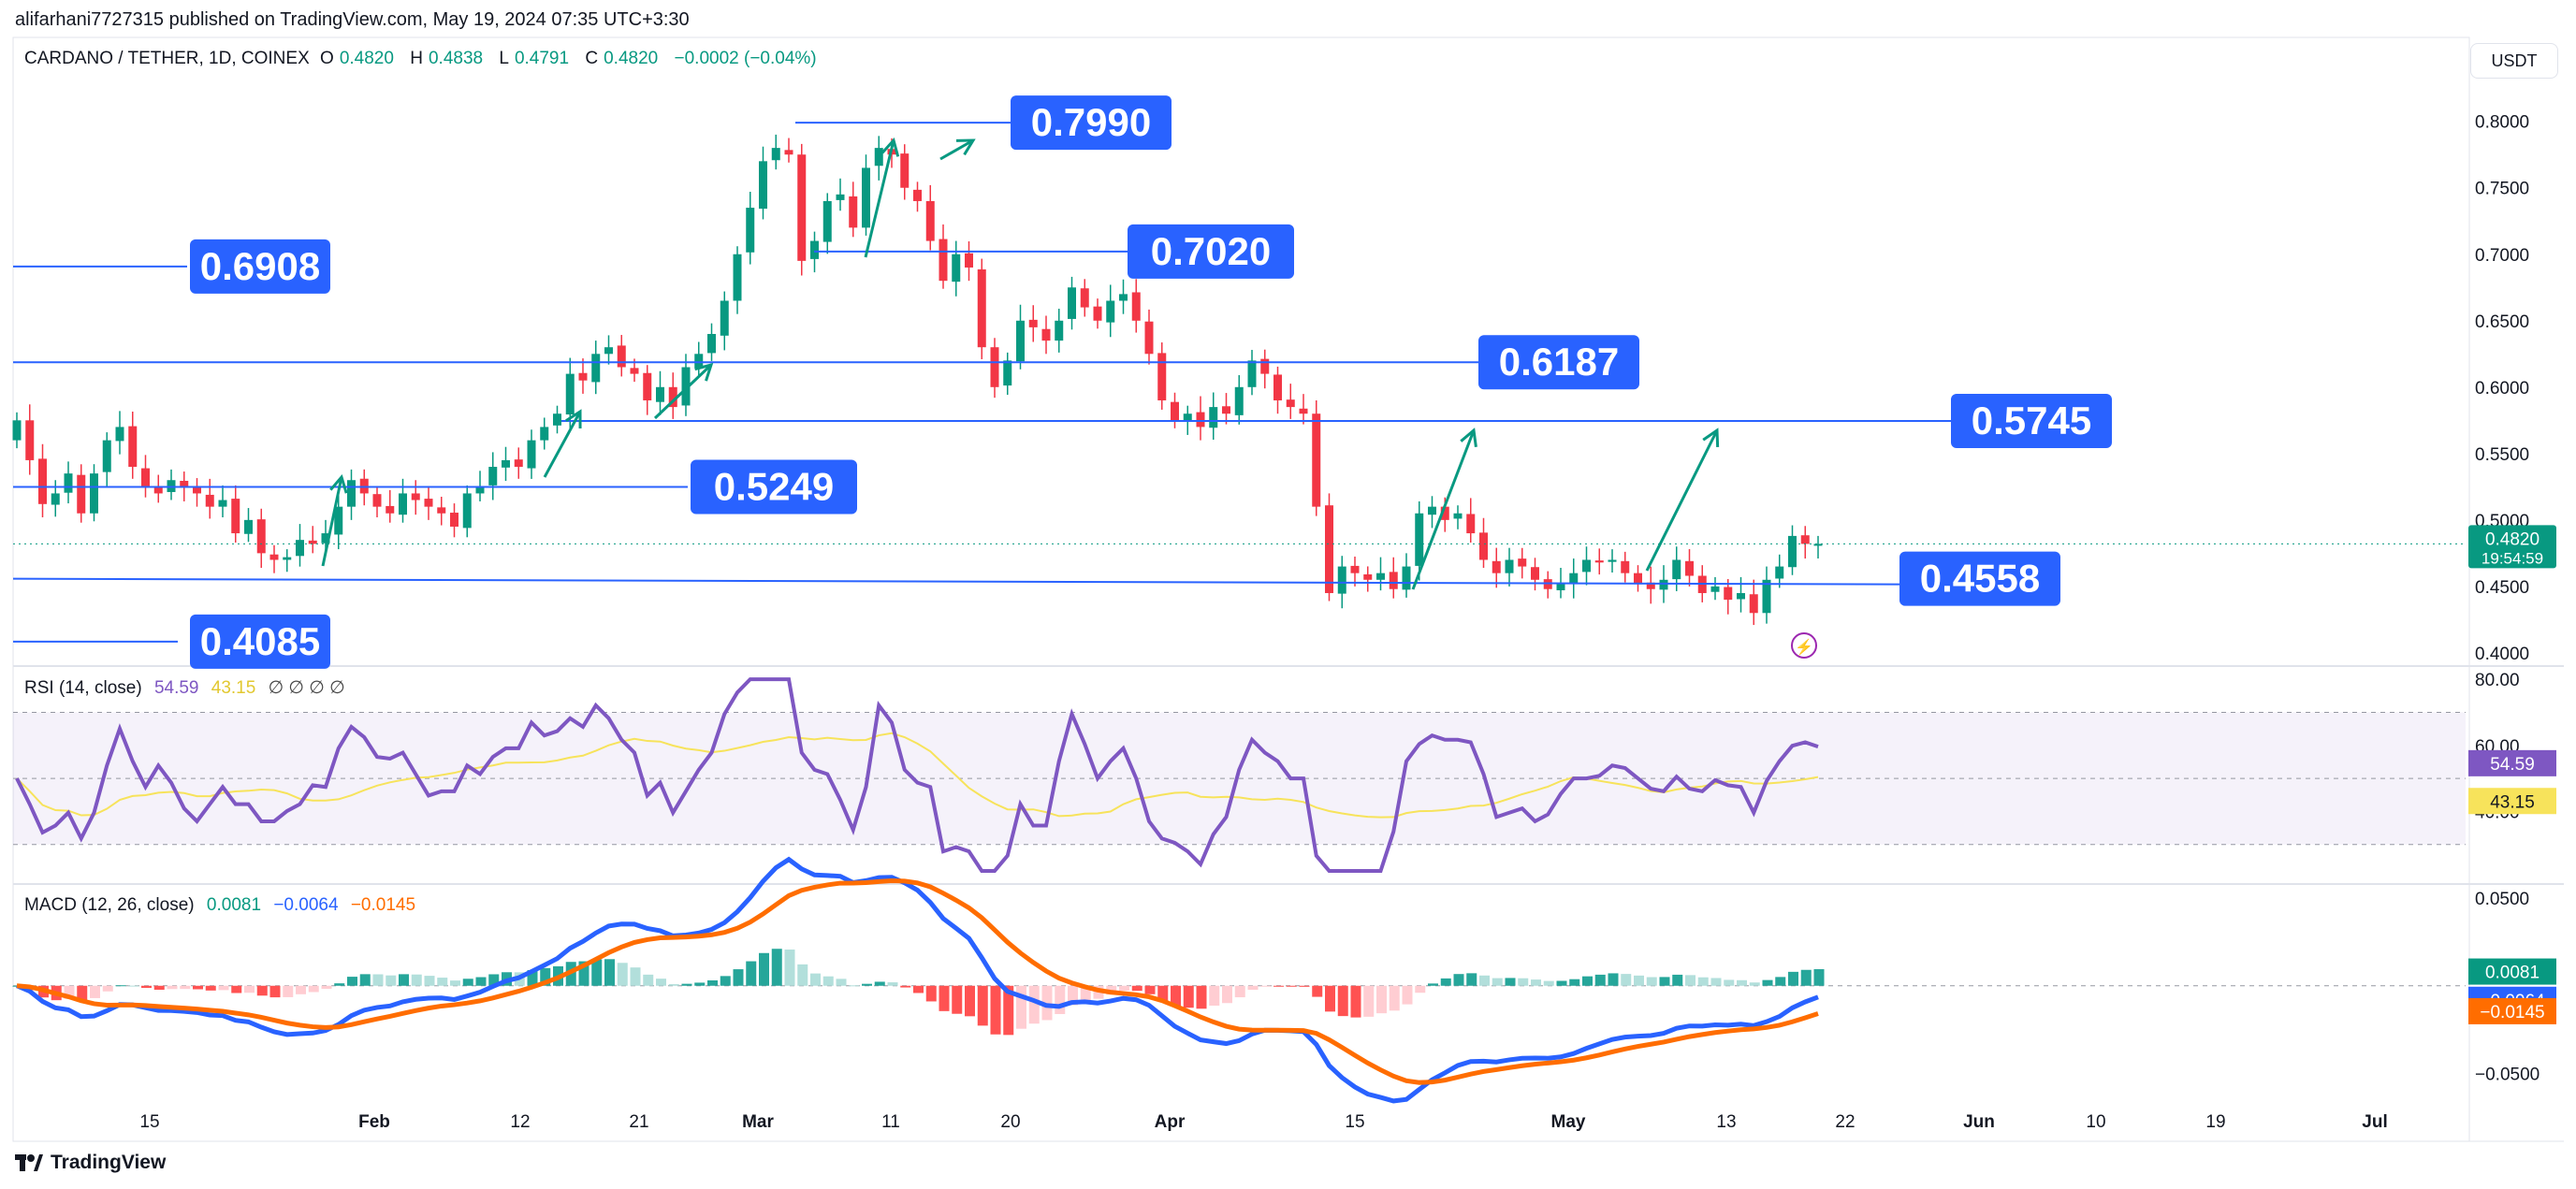 The height and width of the screenshot is (1189, 2576). What do you see at coordinates (1170, 1122) in the screenshot?
I see `time-axis-tick: Apr` at bounding box center [1170, 1122].